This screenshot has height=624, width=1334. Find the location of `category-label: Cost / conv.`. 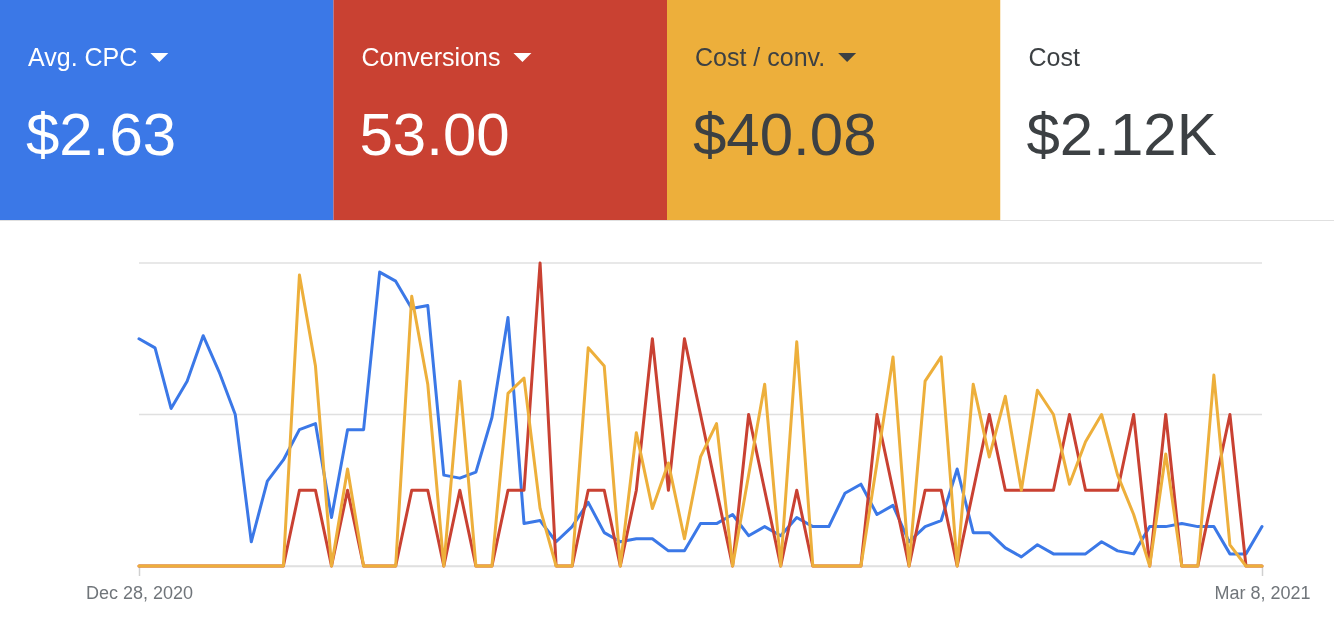

category-label: Cost / conv. is located at coordinates (760, 57).